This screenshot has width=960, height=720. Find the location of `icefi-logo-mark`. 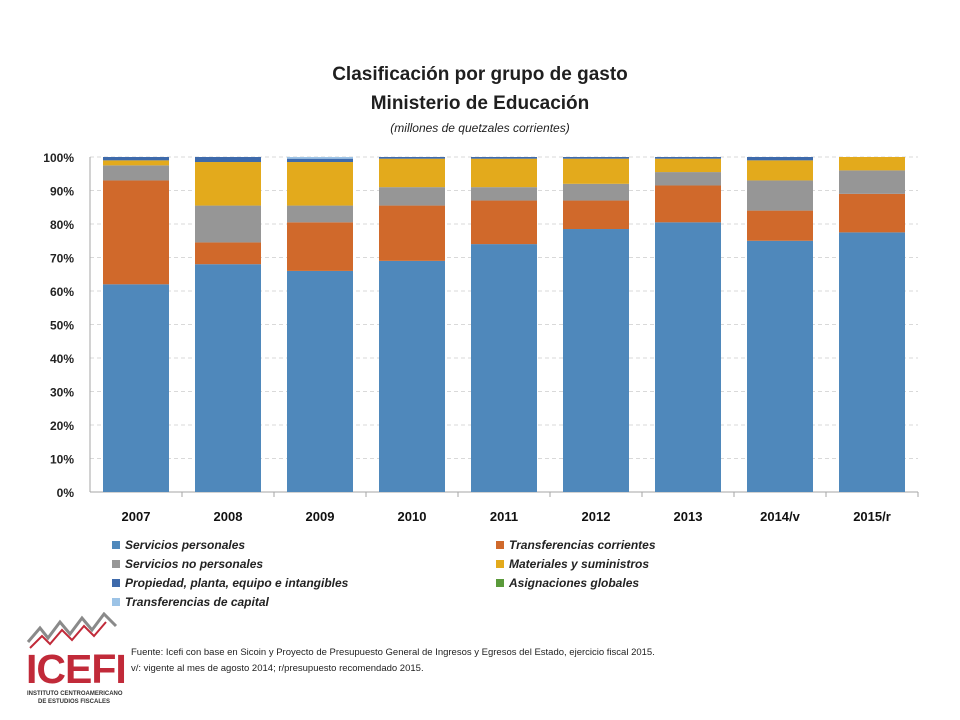

icefi-logo-mark is located at coordinates (72, 630).